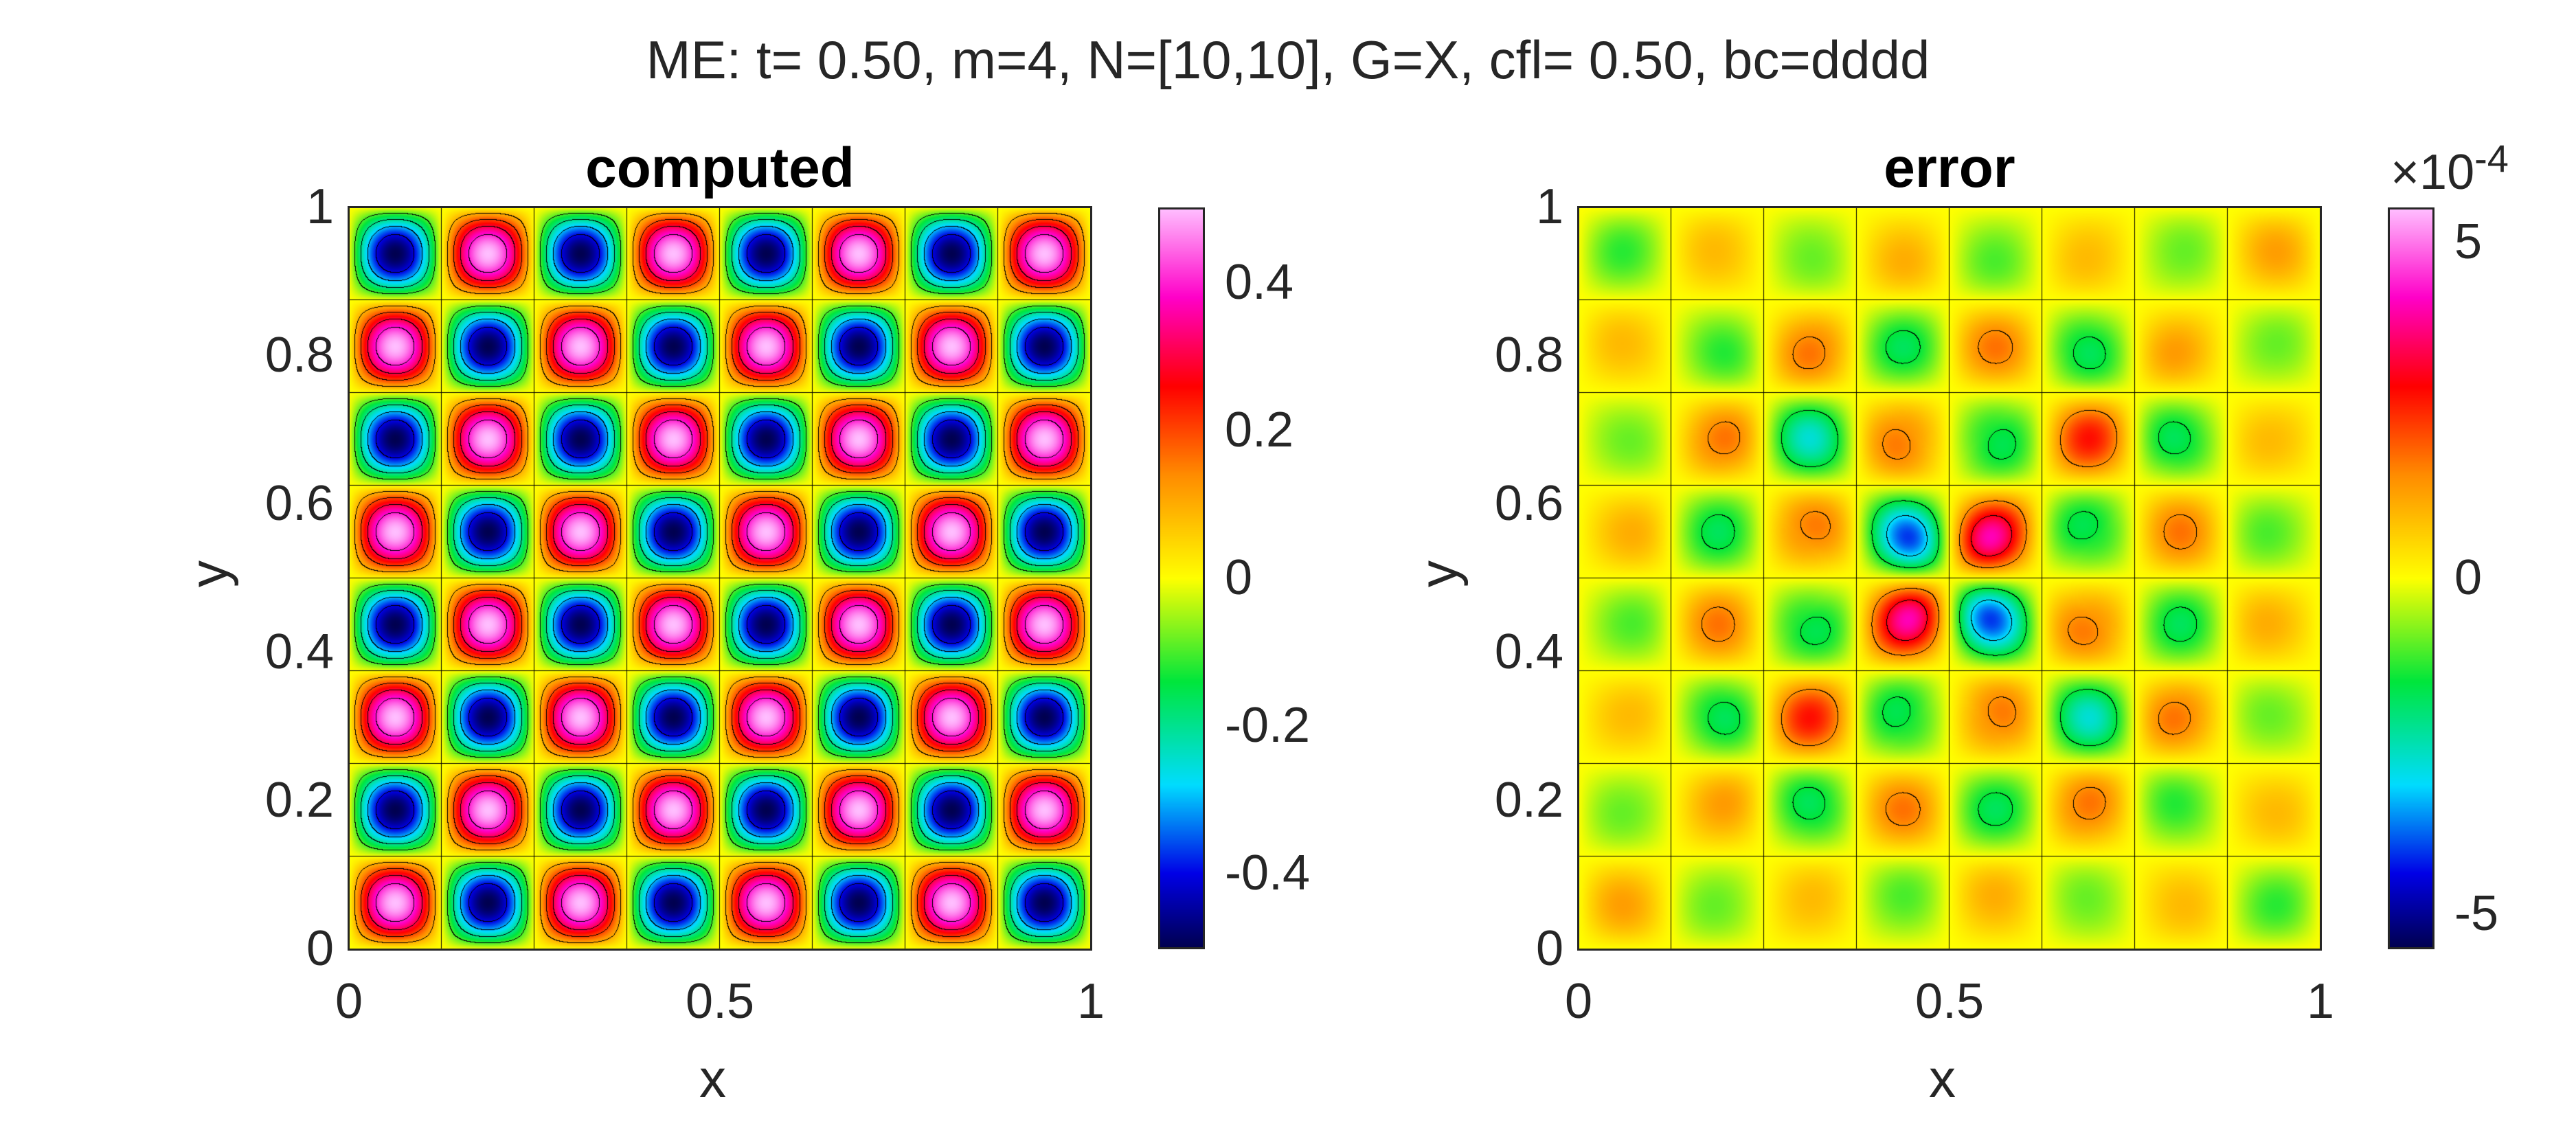 This screenshot has width=2576, height=1145. Describe the element at coordinates (209, 573) in the screenshot. I see `left-ylabel: y` at that location.